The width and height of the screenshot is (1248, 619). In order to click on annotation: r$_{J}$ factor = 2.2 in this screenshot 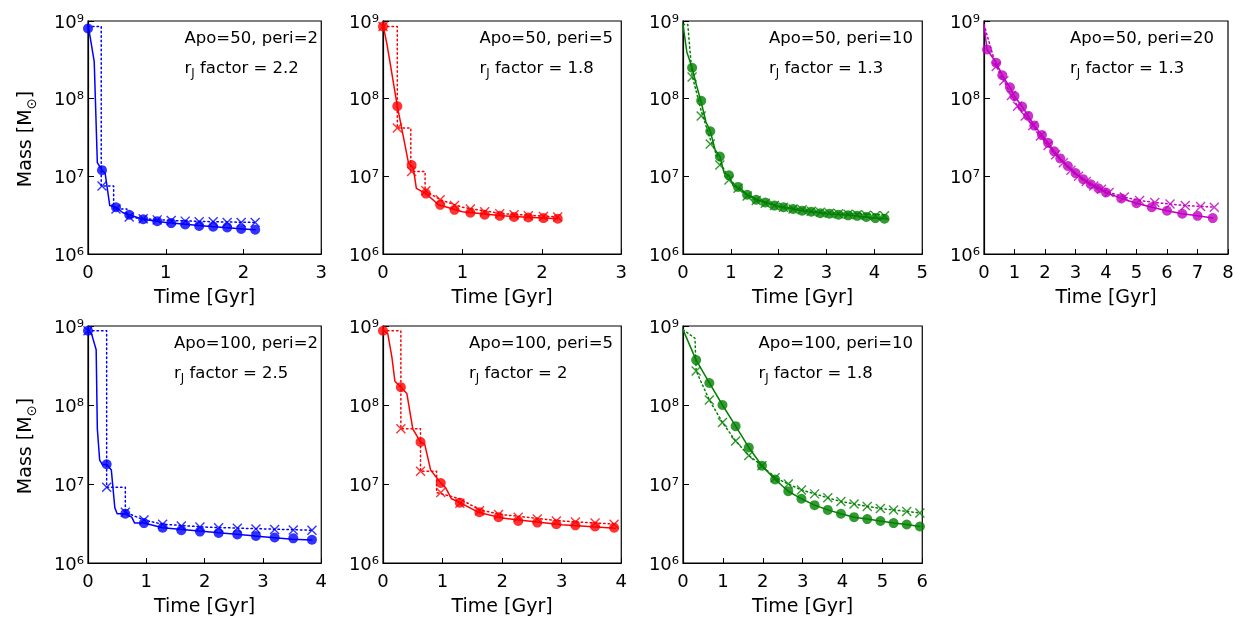, I will do `click(241, 69)`.